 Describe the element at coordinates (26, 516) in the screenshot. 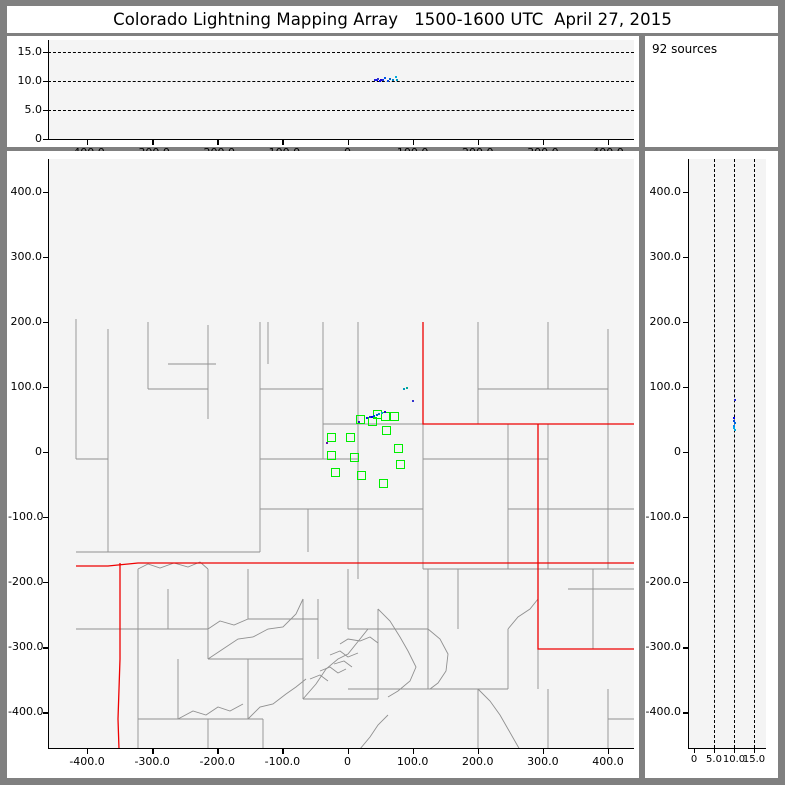

I see `y-axis-tick-label: -100.0` at that location.